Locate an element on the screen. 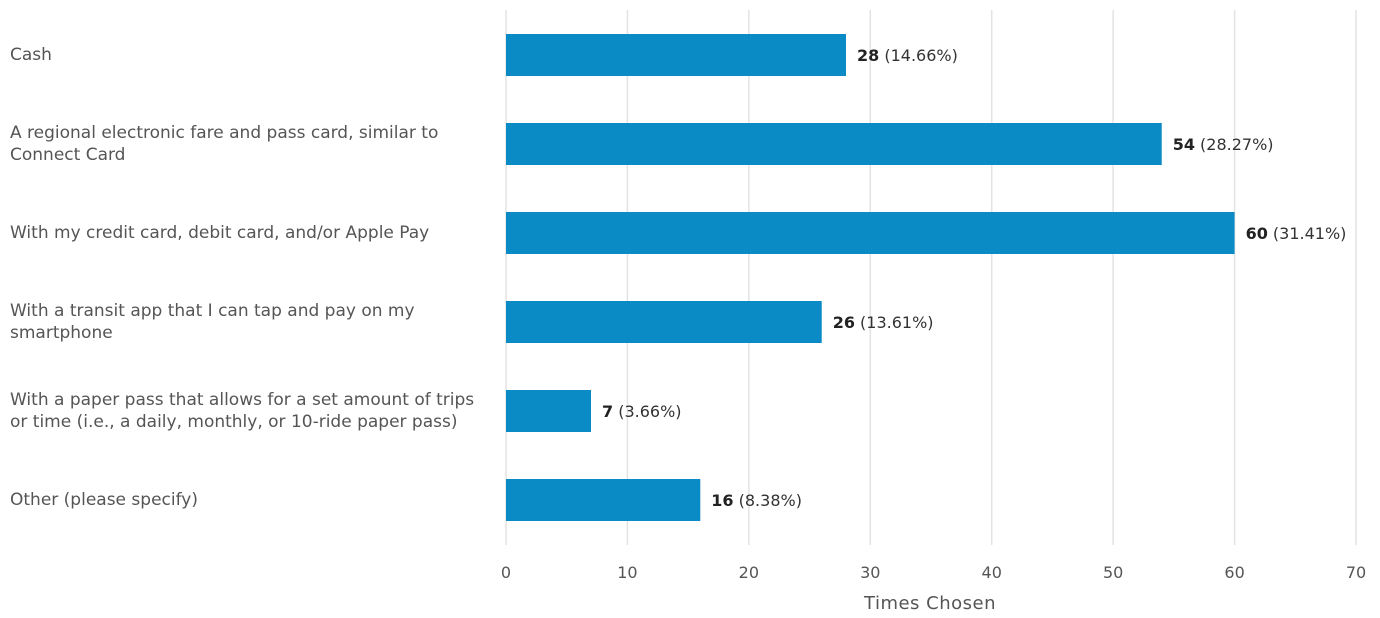 The image size is (1380, 618). bar-percent-label: (28.27%) is located at coordinates (1234, 144).